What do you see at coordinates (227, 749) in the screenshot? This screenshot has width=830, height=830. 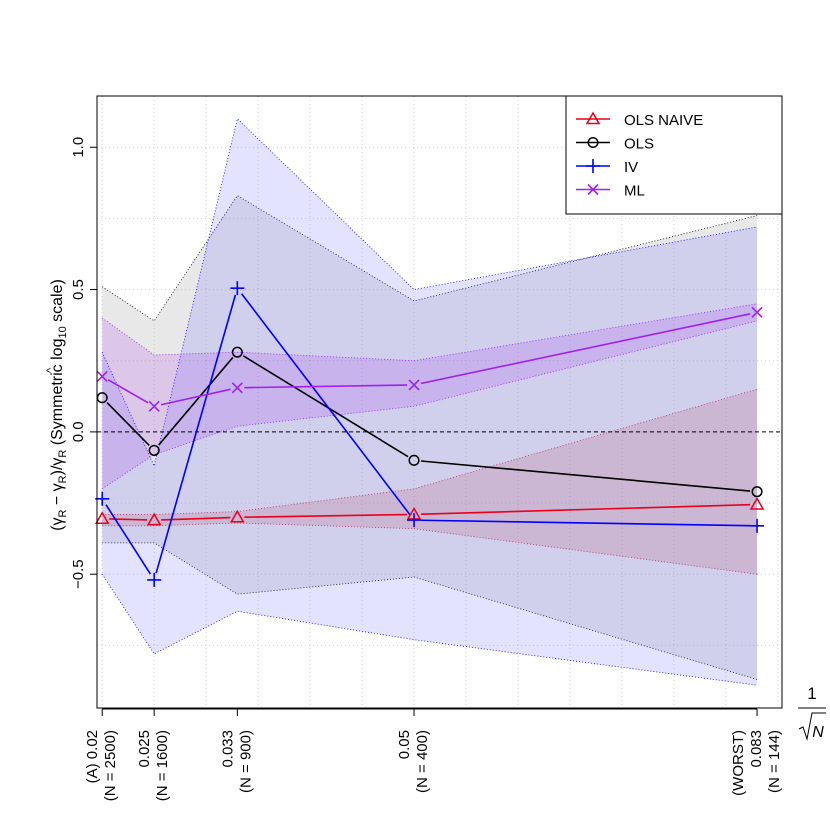 I see `x-tick-label: 0.033` at bounding box center [227, 749].